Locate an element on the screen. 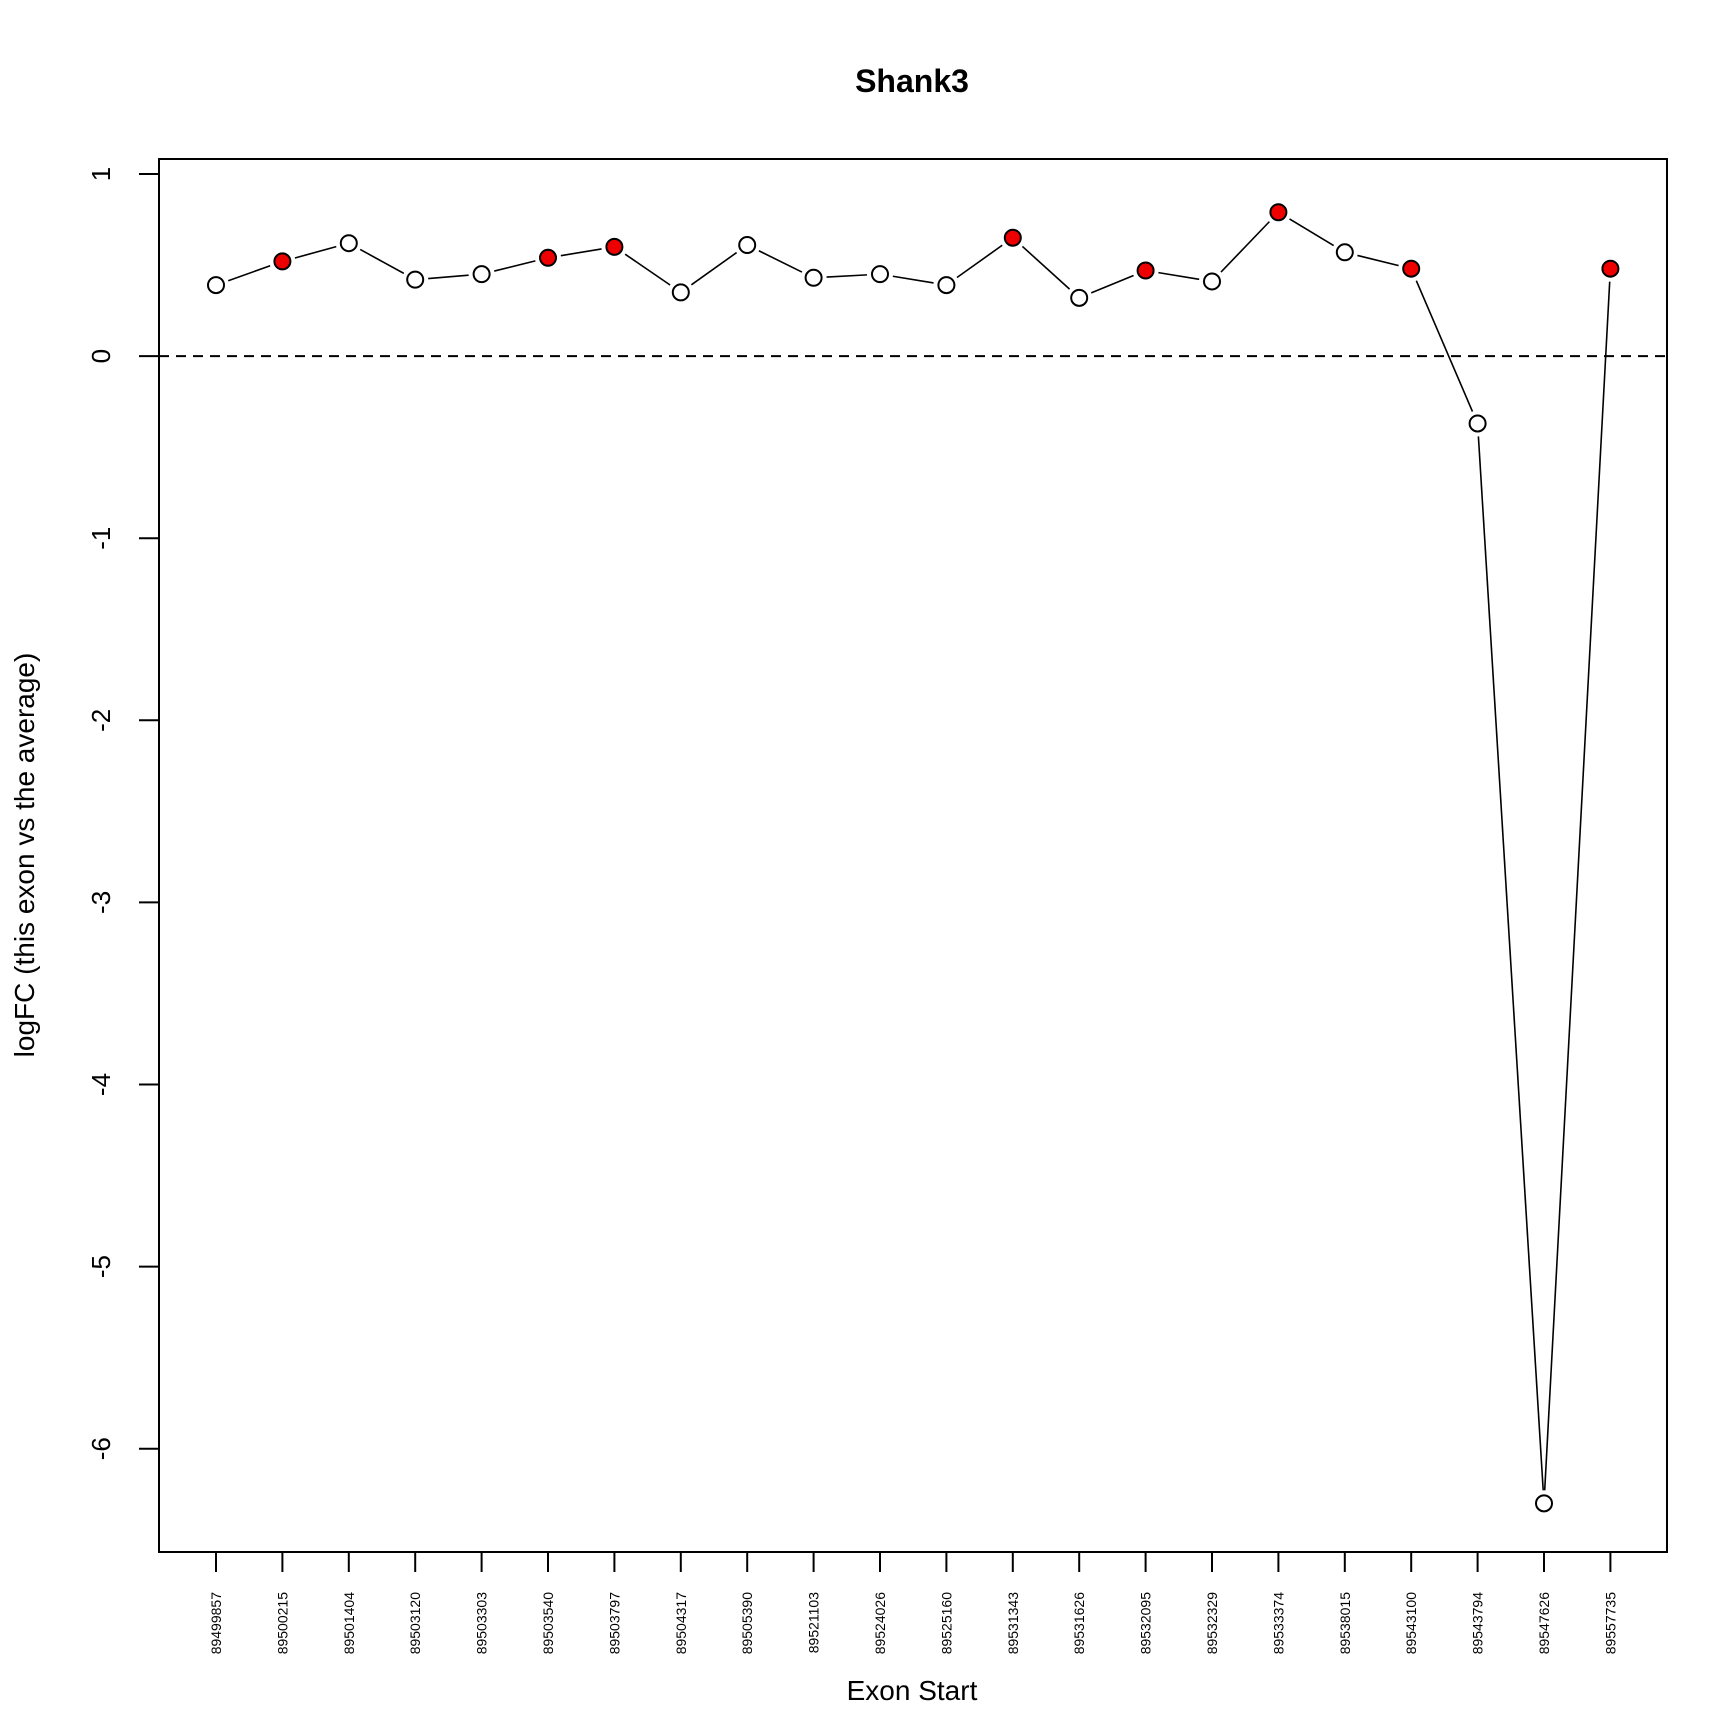  y-tick-label: -4 is located at coordinates (101, 1084).